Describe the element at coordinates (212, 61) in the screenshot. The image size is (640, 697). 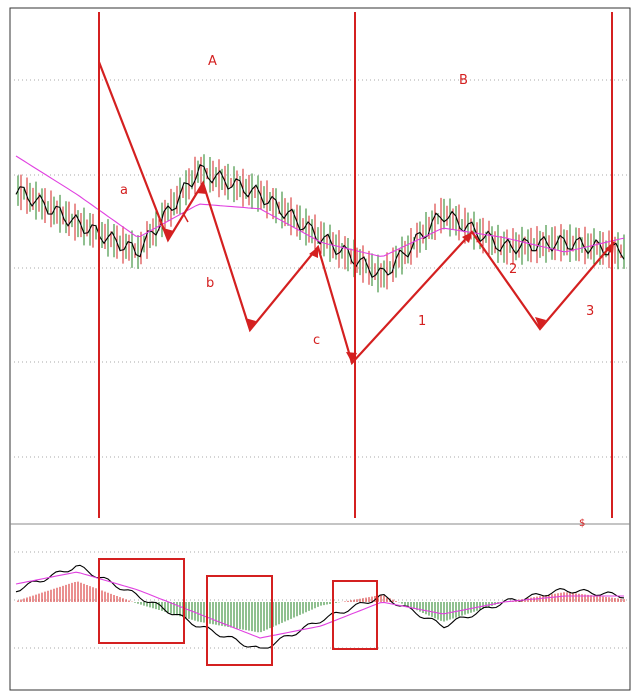
I see `wave-label-A: A` at that location.